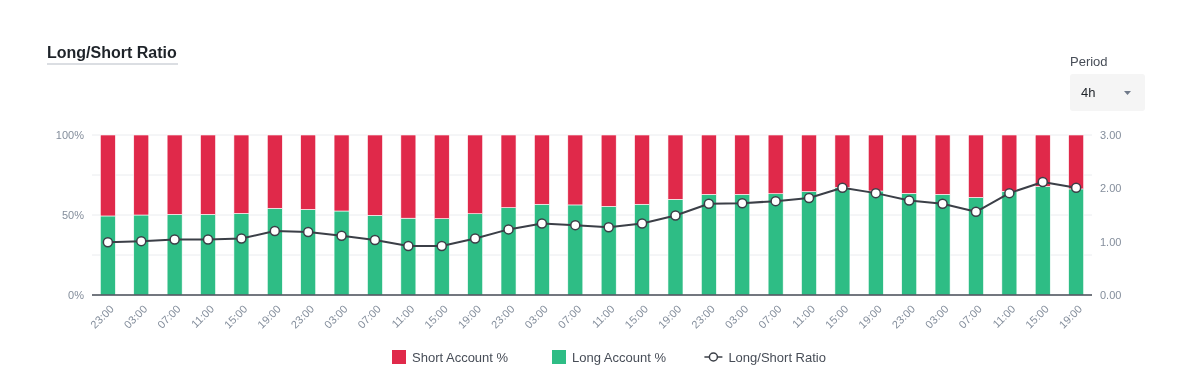 The width and height of the screenshot is (1200, 382). Describe the element at coordinates (70, 134) in the screenshot. I see `y-tick-label: 100%` at that location.